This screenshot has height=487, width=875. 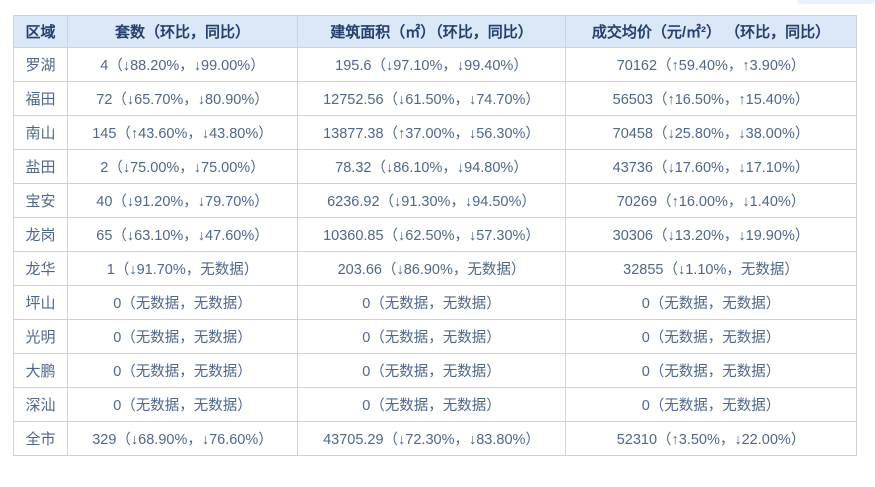 What do you see at coordinates (182, 132) in the screenshot?
I see `units-value: 145（↑43.60%，↓43.80%）` at bounding box center [182, 132].